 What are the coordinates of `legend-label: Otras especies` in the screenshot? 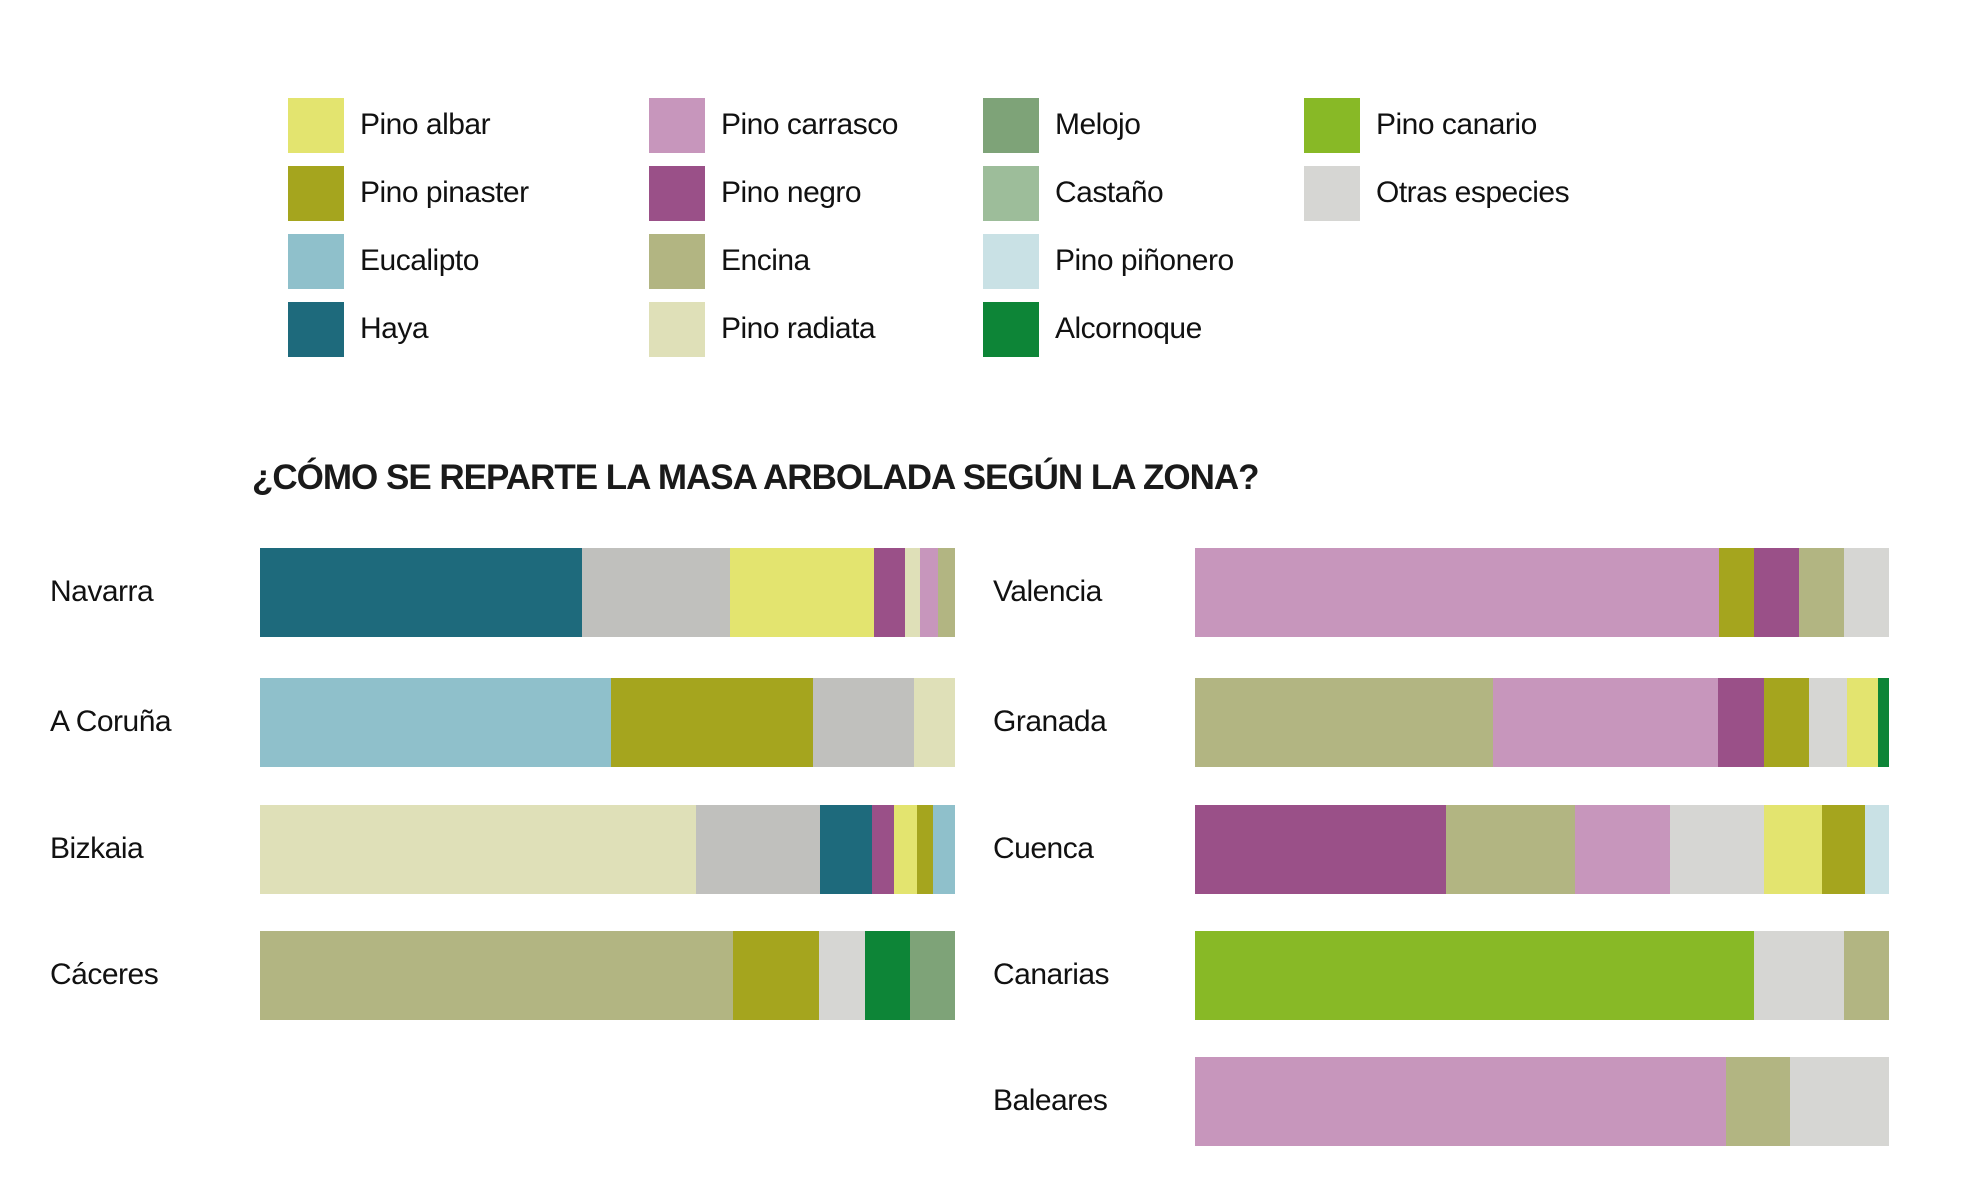 It's located at (1473, 192).